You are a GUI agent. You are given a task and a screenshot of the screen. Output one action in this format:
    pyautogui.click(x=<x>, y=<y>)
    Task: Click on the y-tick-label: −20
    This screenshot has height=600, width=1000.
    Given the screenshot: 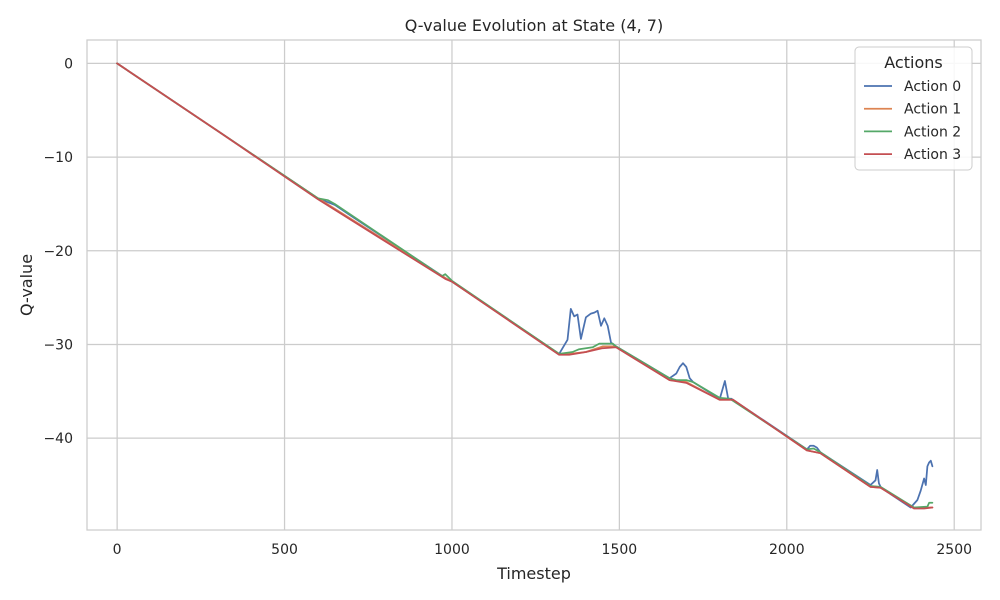 What is the action you would take?
    pyautogui.click(x=58, y=252)
    